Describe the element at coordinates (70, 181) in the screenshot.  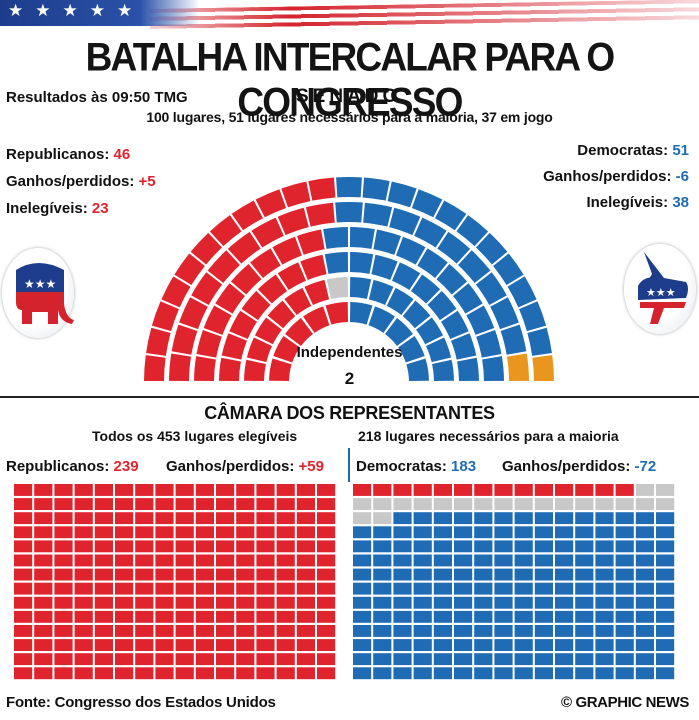
I see `senate-rep-change-label: Ganhos/perdidos:` at that location.